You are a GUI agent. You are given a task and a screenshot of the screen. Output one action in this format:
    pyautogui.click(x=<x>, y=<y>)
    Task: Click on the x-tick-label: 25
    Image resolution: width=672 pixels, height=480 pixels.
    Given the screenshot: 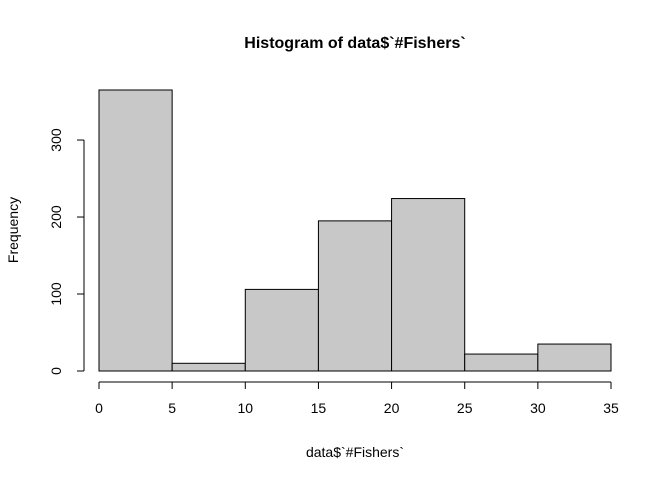 What is the action you would take?
    pyautogui.click(x=465, y=408)
    